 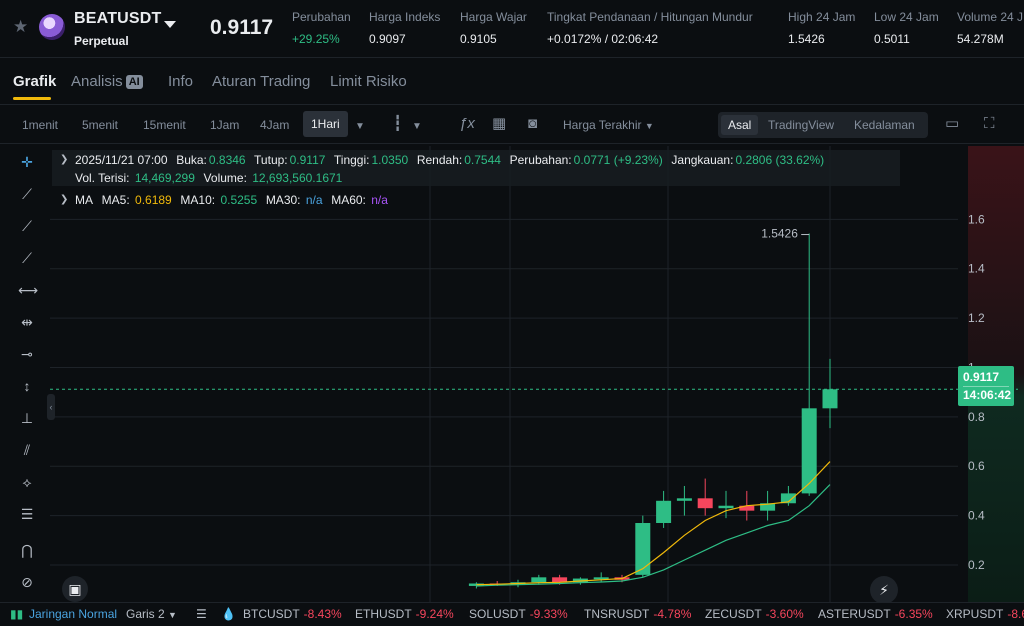 I want to click on range-label: Jangkauan:, so click(x=702, y=160).